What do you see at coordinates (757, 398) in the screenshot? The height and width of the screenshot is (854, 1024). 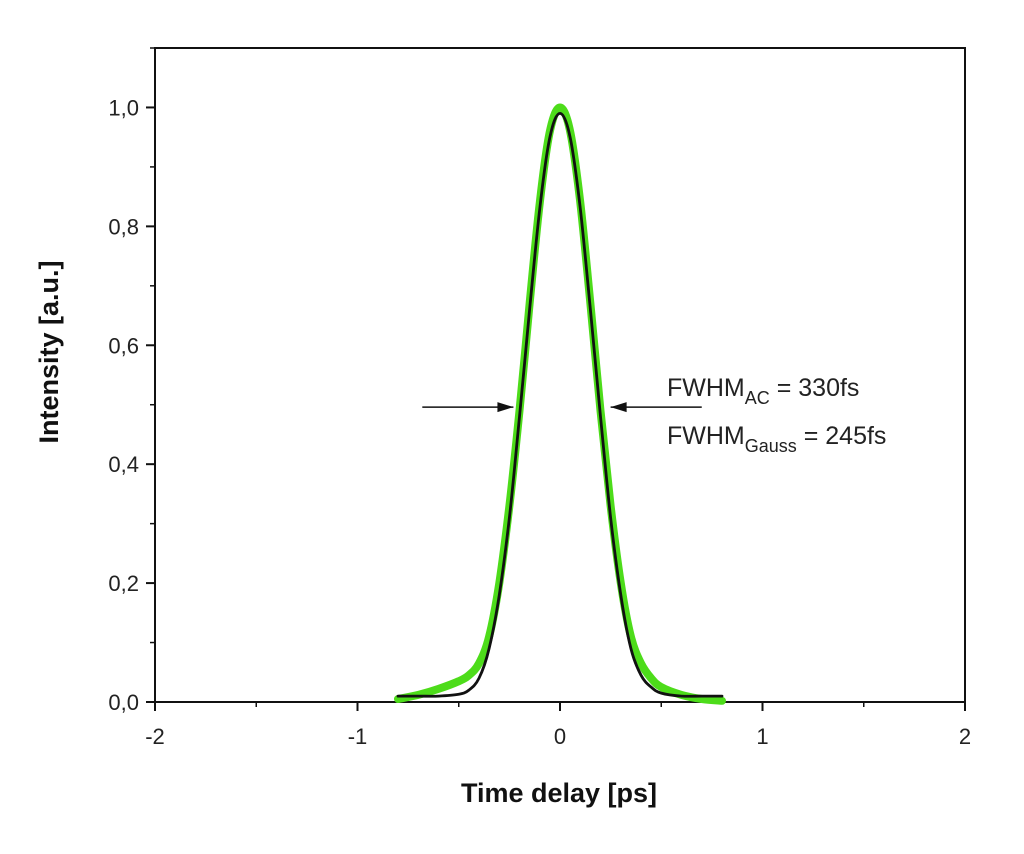 I see `annotation-subscript: AC` at bounding box center [757, 398].